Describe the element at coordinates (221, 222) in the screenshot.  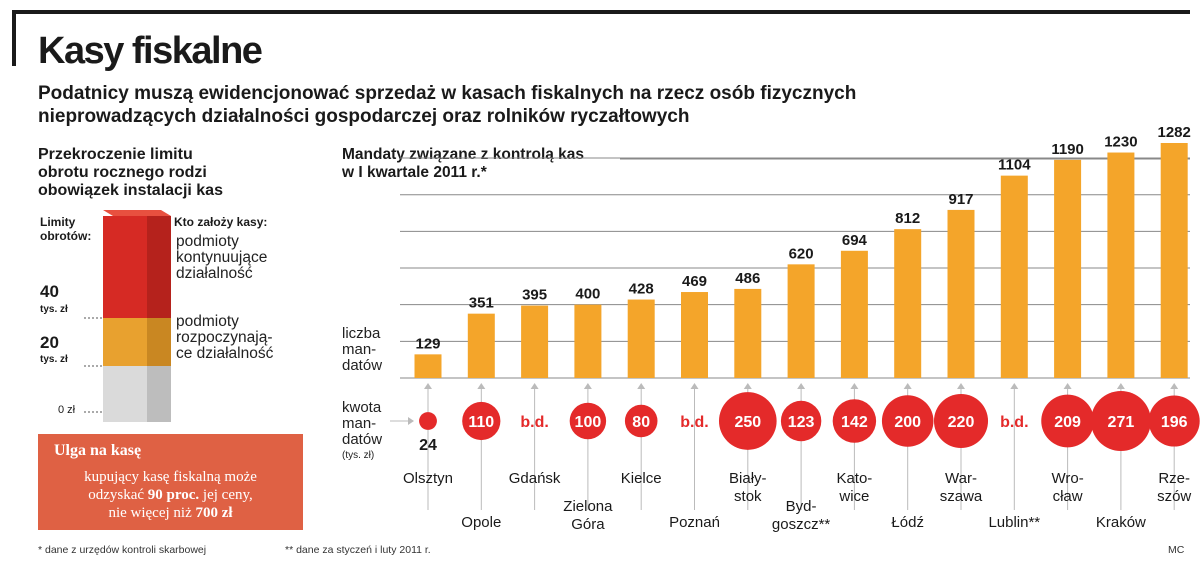
I see `who-label: Kto założy kasy:` at that location.